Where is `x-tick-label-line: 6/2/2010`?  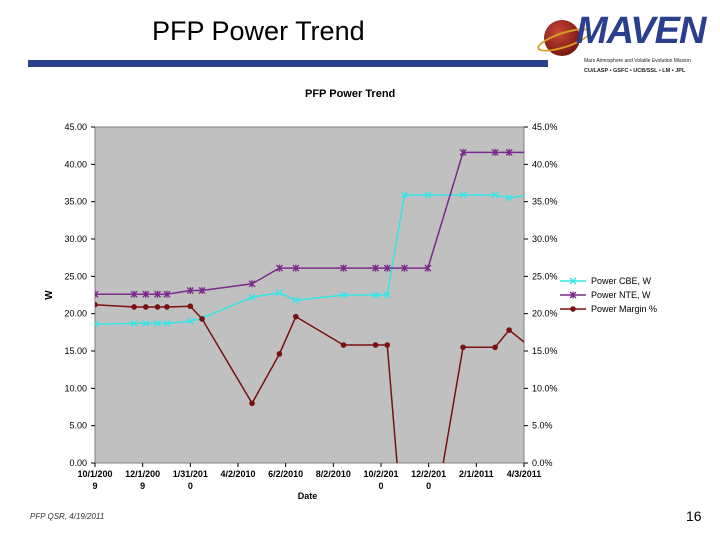 x-tick-label-line: 6/2/2010 is located at coordinates (285, 474).